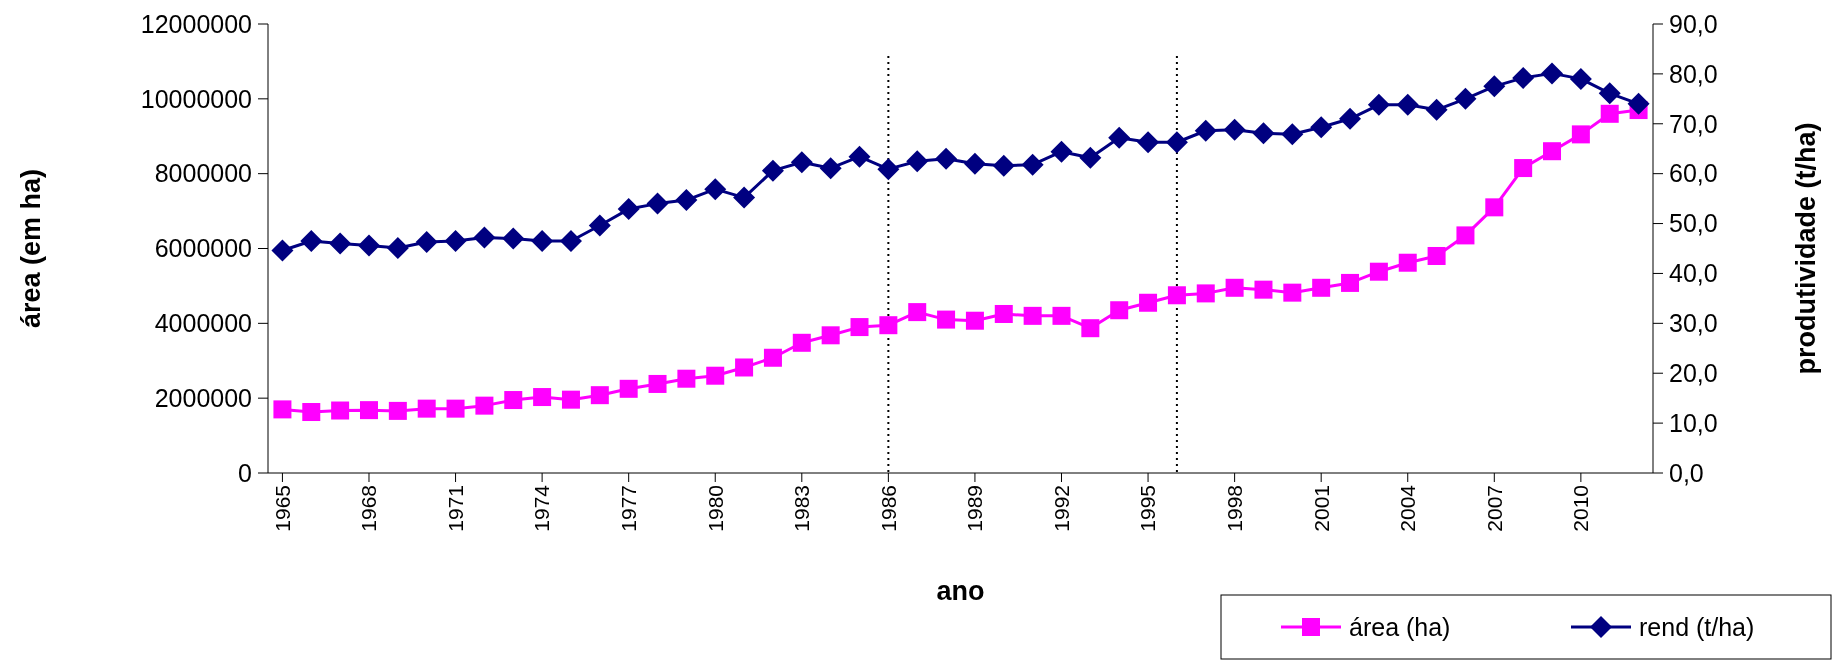 This screenshot has height=662, width=1841. Describe the element at coordinates (1697, 626) in the screenshot. I see `legend-label: rend (t/ha)` at that location.